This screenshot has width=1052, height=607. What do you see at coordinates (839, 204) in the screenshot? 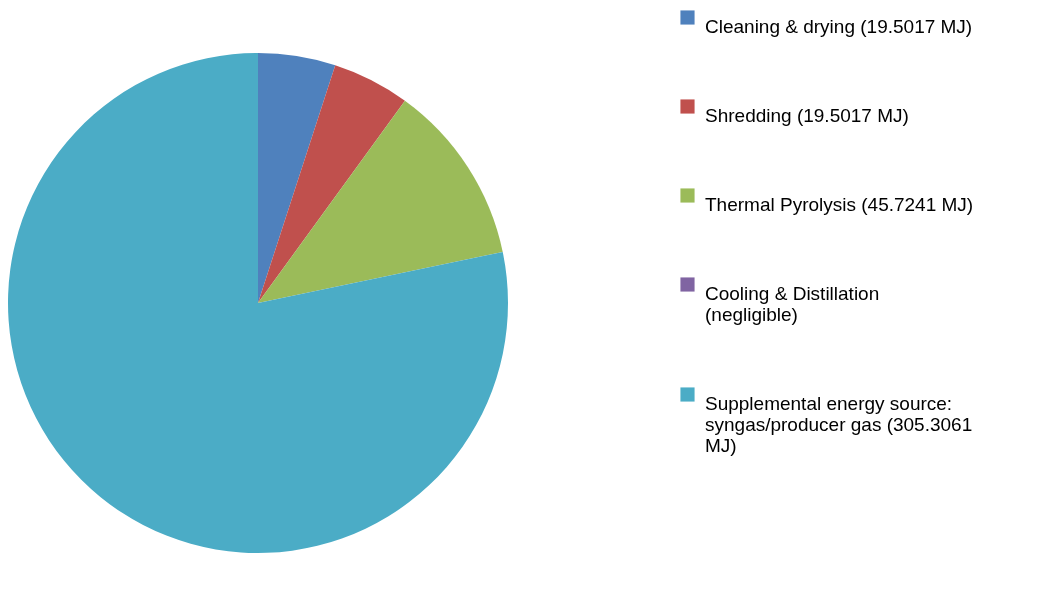
I see `legend-label: Thermal Pyrolysis (45.7241 MJ)` at bounding box center [839, 204].